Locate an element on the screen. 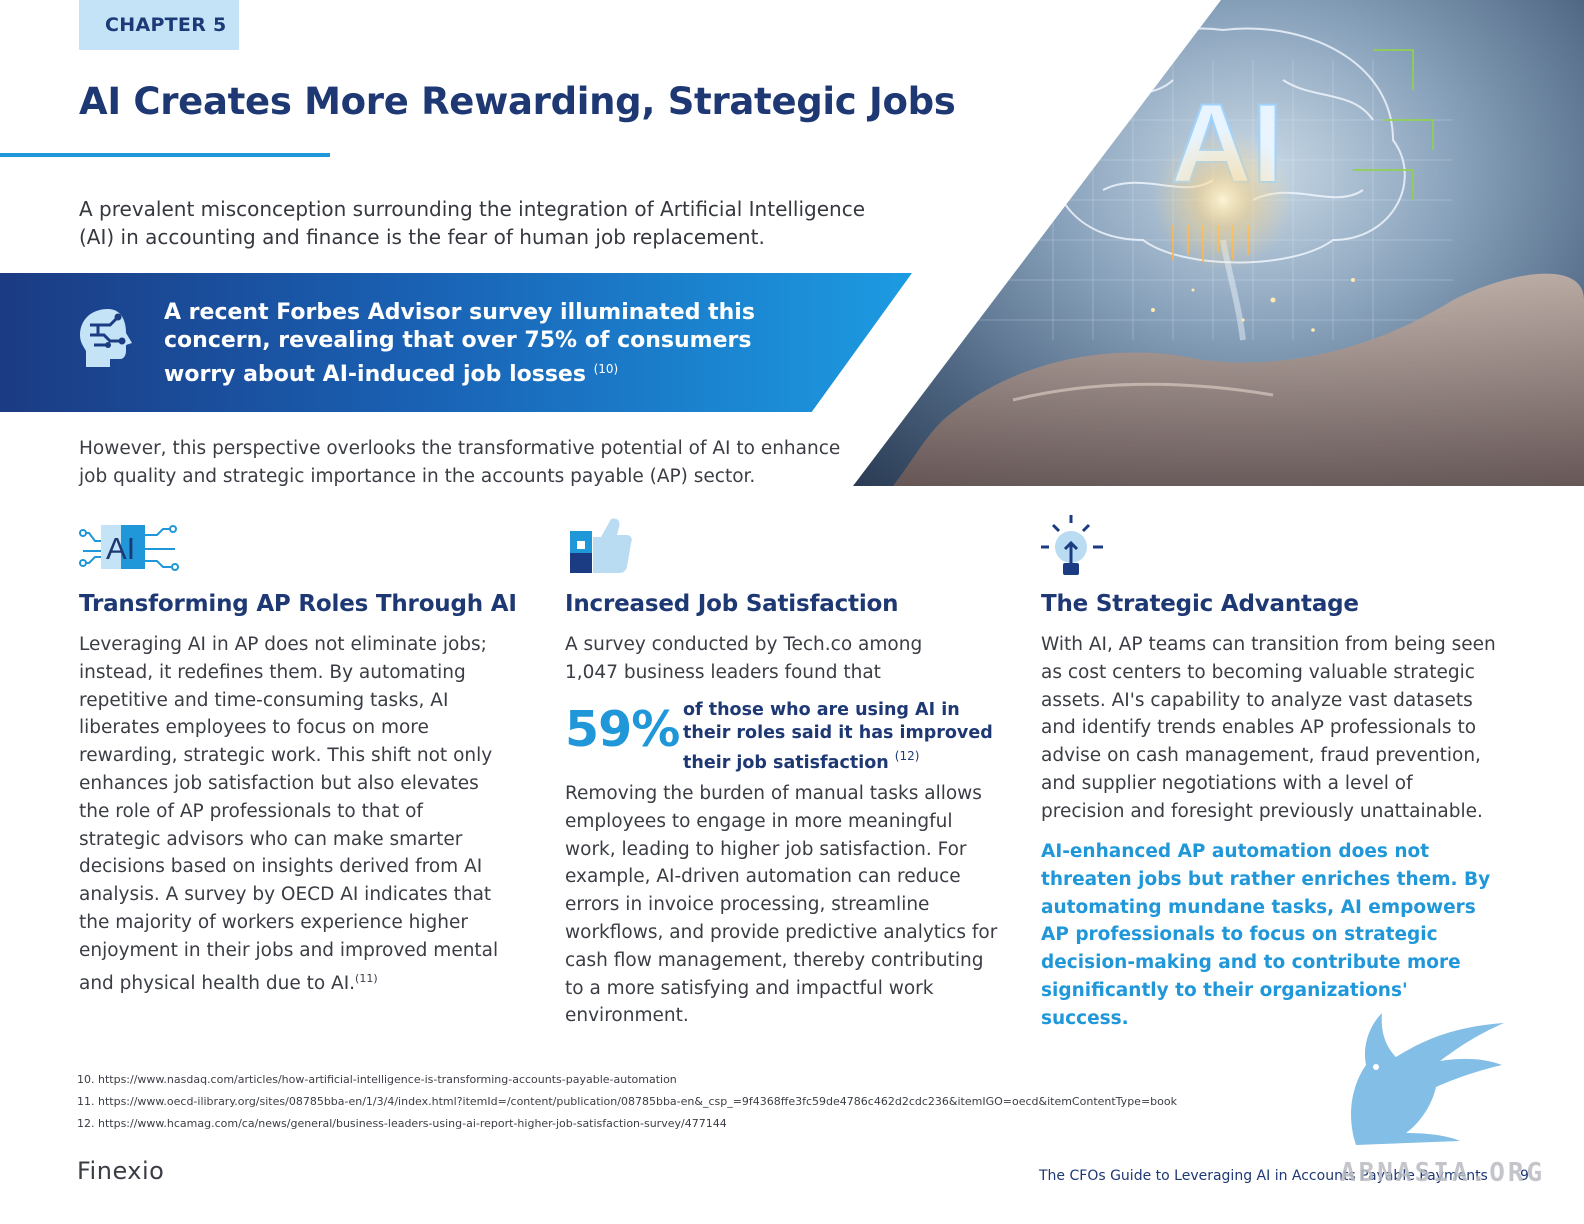 The width and height of the screenshot is (1584, 1224). column-heading: Transforming AP Roles Through AI is located at coordinates (298, 604).